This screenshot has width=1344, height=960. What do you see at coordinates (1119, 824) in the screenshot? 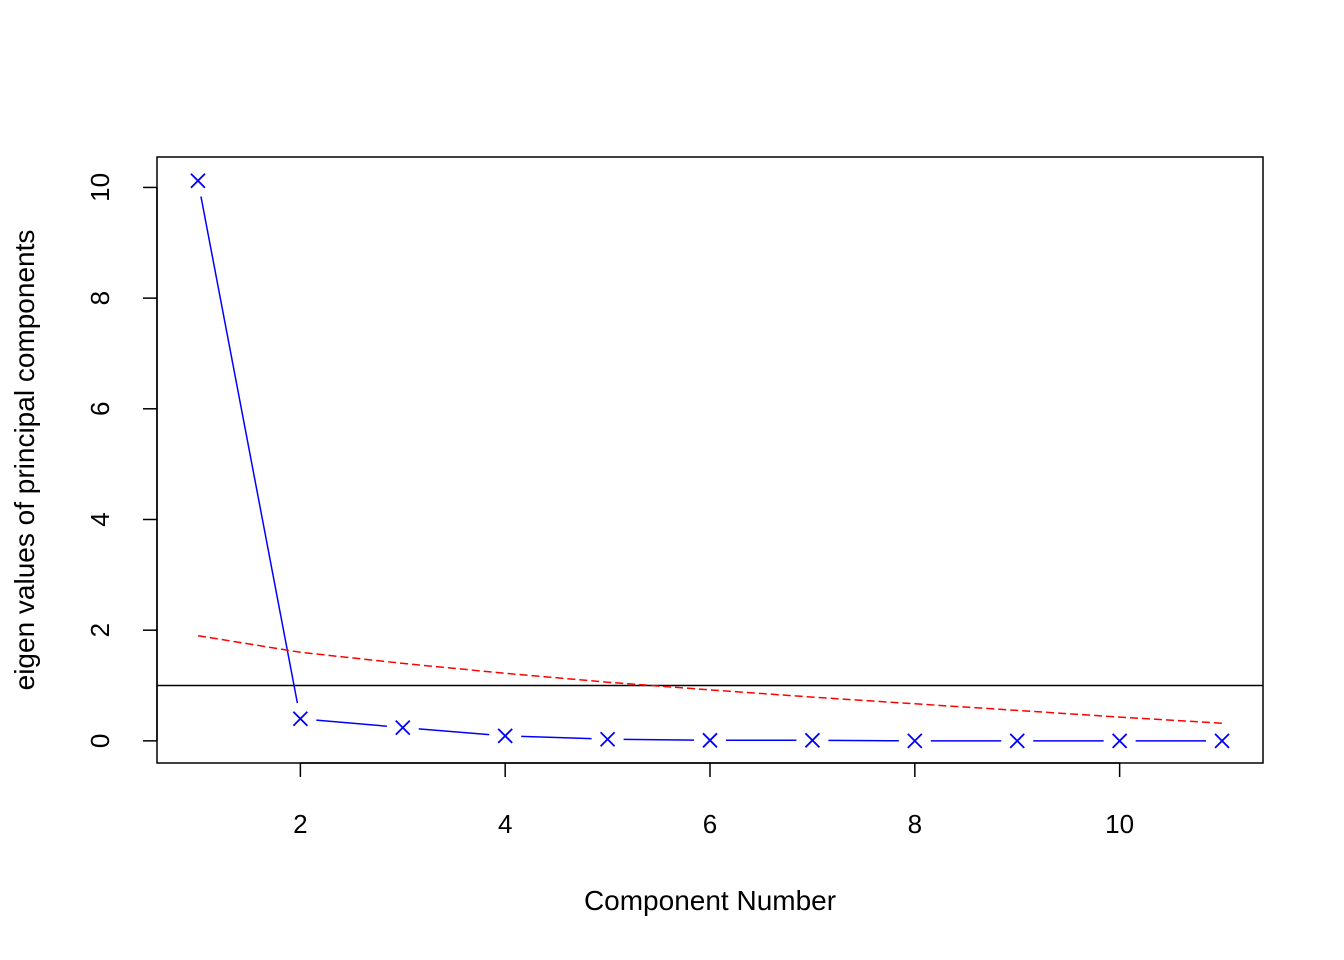
I see `x-tick-label: 10` at bounding box center [1119, 824].